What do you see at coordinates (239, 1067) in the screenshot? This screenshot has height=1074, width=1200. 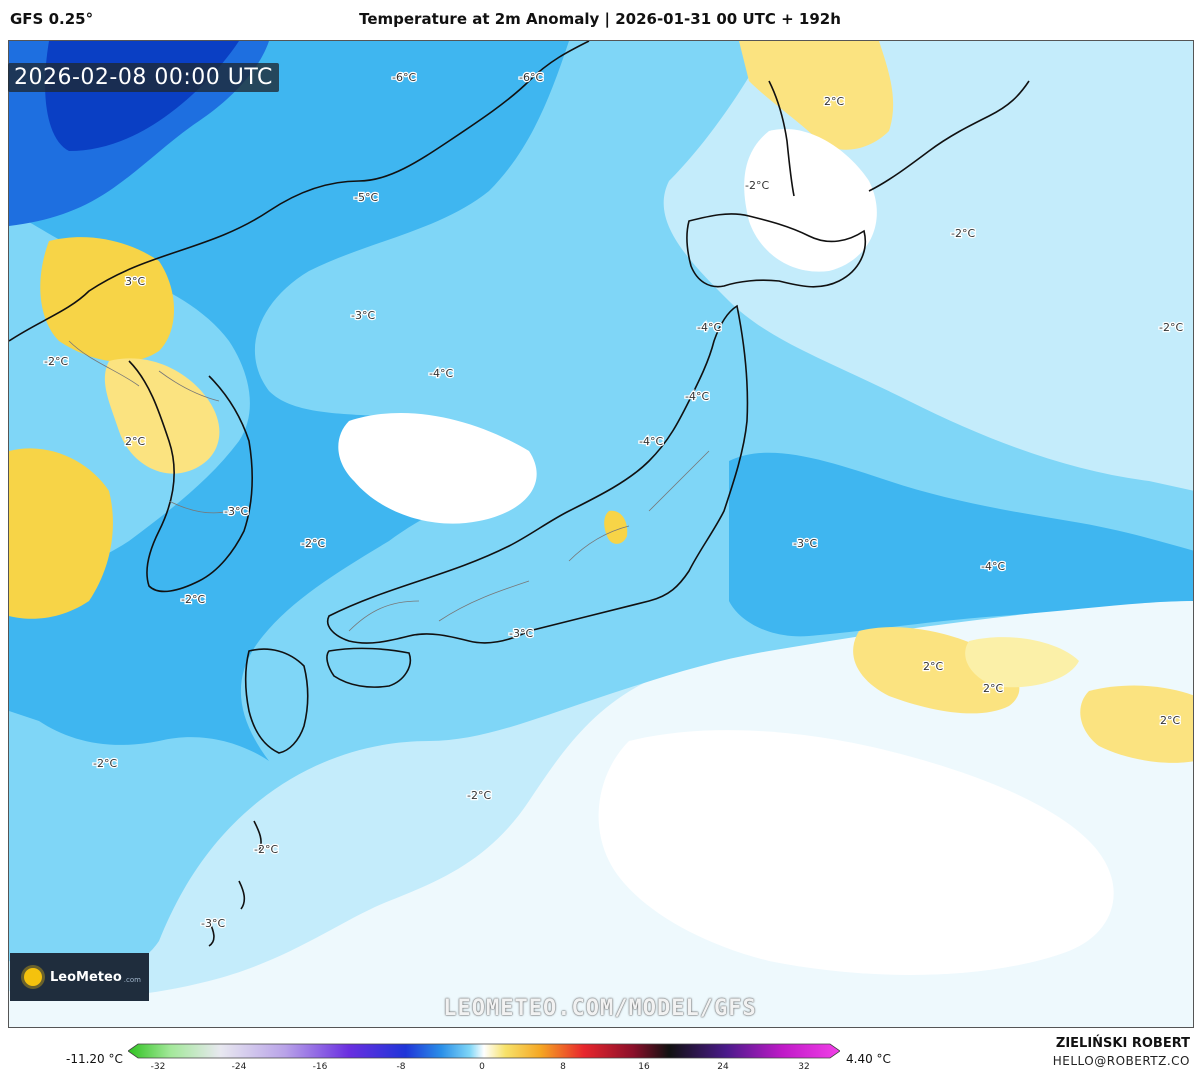 I see `colorbar-tick: -24` at bounding box center [239, 1067].